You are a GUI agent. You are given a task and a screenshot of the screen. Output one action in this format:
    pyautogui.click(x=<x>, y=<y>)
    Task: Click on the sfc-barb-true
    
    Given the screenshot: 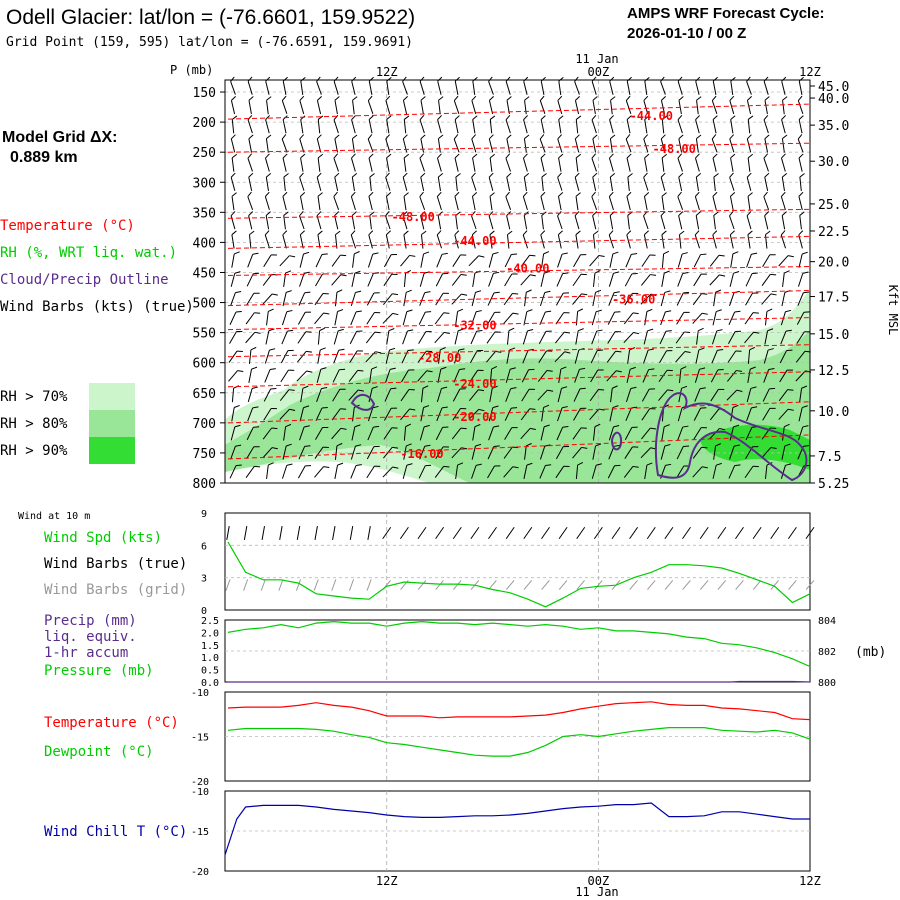 What is the action you would take?
    pyautogui.click(x=228, y=533)
    